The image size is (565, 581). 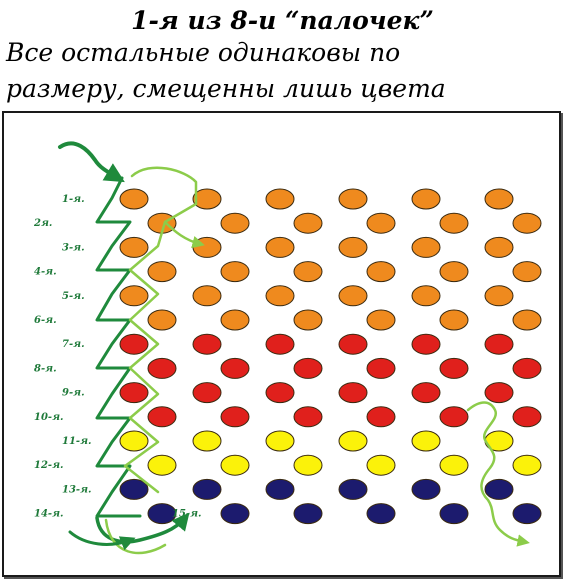 What do you see at coordinates (184, 234) in the screenshot?
I see `row2-arrow-icon` at bounding box center [184, 234].